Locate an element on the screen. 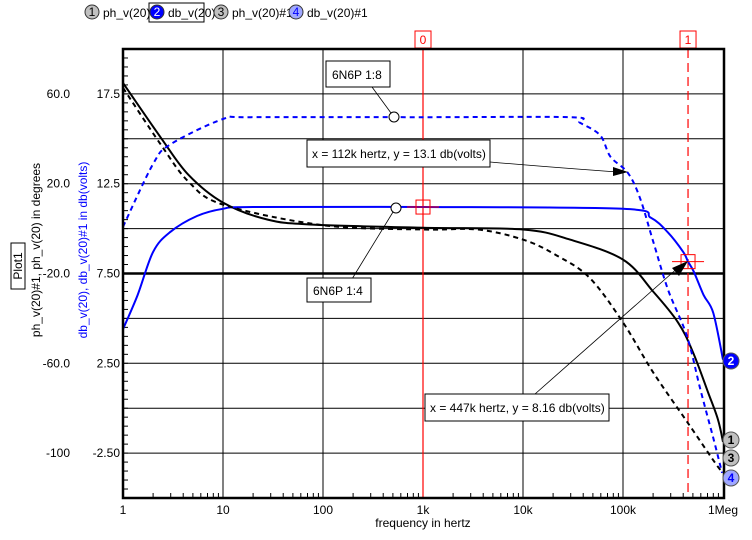 This screenshot has height=540, width=752. x-tick-label: 1Meg is located at coordinates (723, 510).